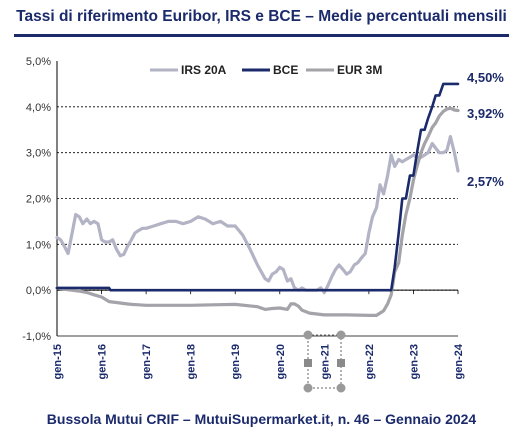  I want to click on end-value-label: 4,50%, so click(485, 77).